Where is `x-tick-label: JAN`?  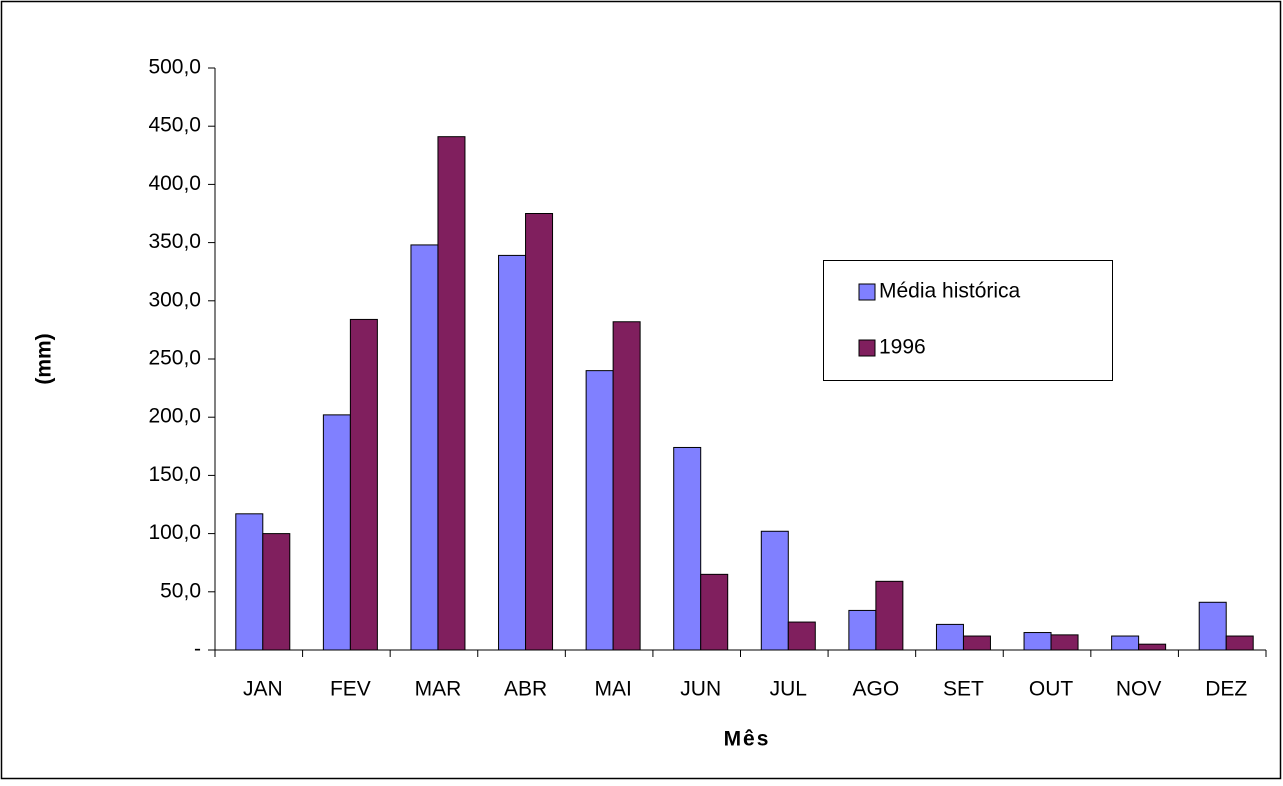 x-tick-label: JAN is located at coordinates (263, 689).